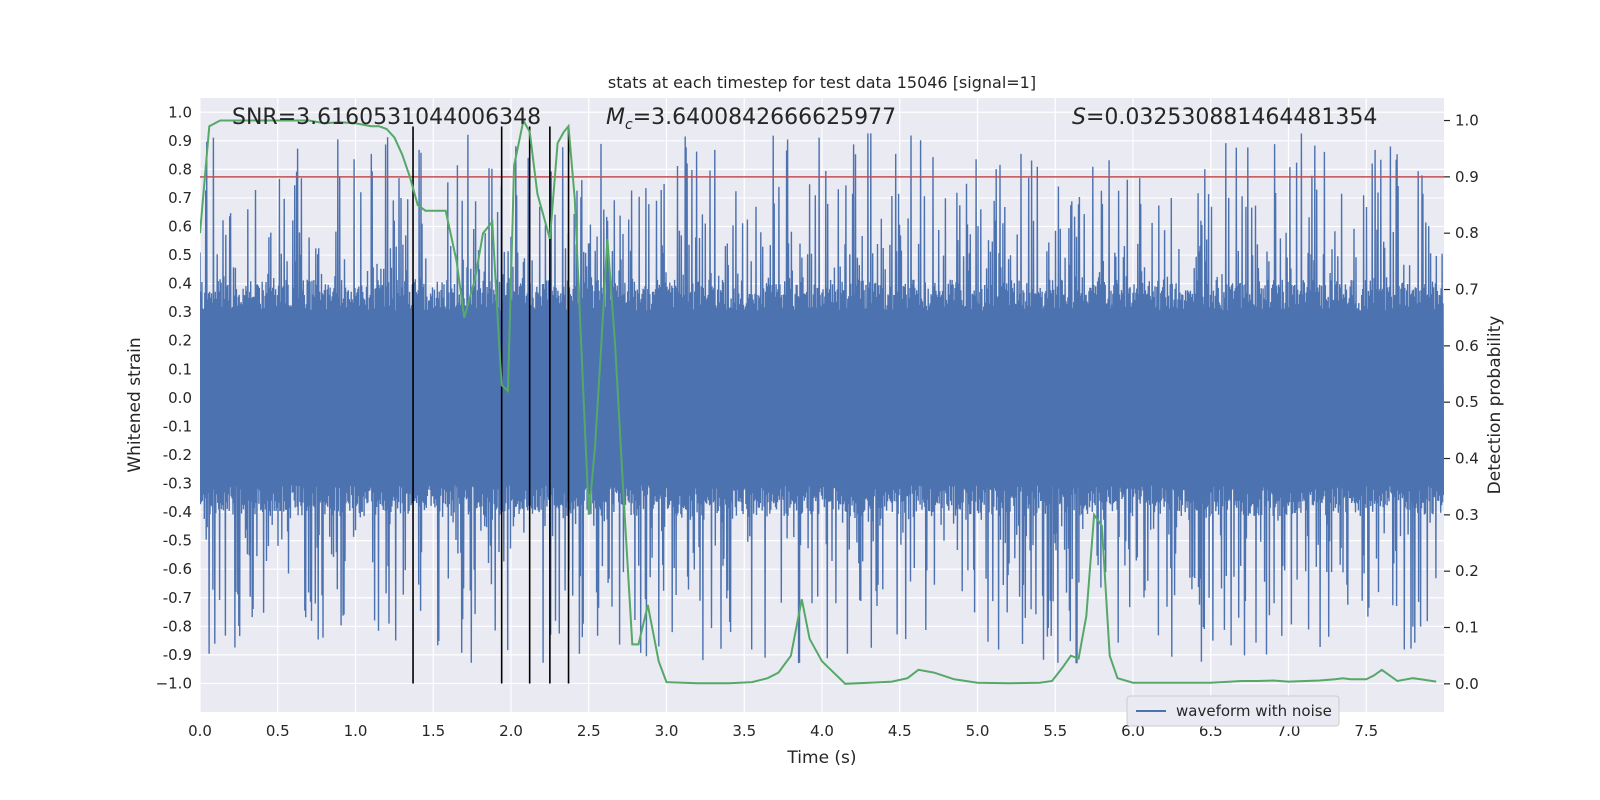 The height and width of the screenshot is (800, 1600). What do you see at coordinates (174, 683) in the screenshot?
I see `y-tick-label: −1.0` at bounding box center [174, 683].